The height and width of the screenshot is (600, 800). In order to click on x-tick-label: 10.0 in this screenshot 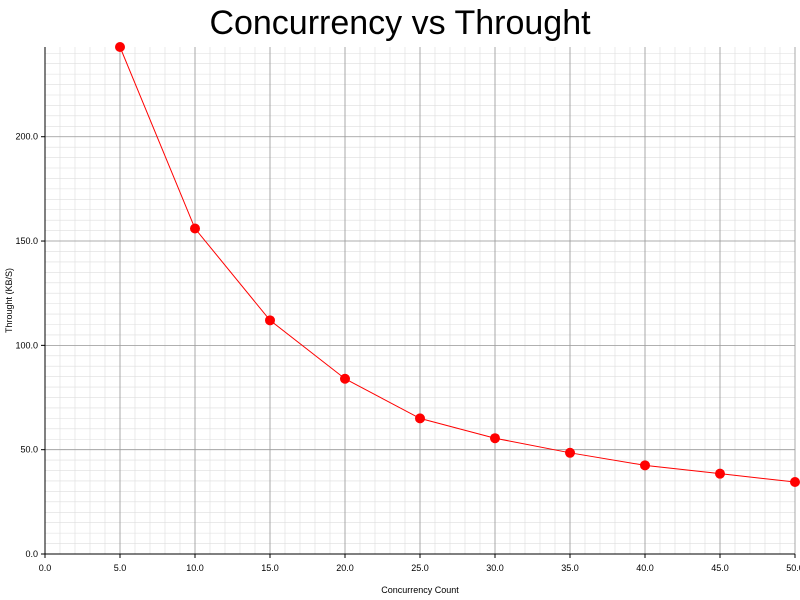, I will do `click(195, 568)`.